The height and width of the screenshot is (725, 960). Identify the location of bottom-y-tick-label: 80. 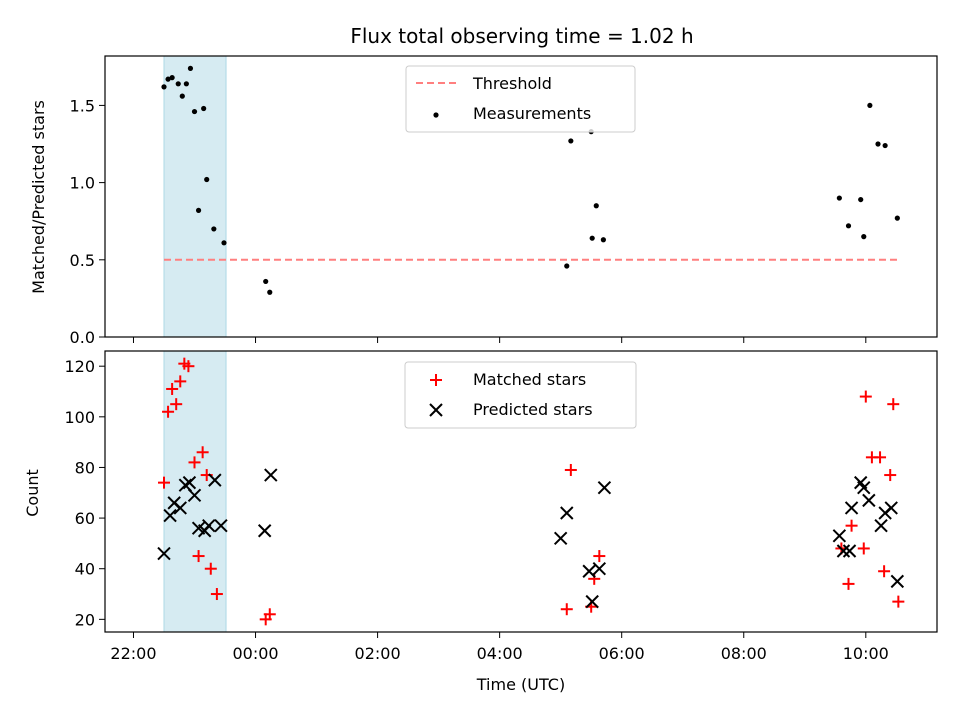
(85, 467).